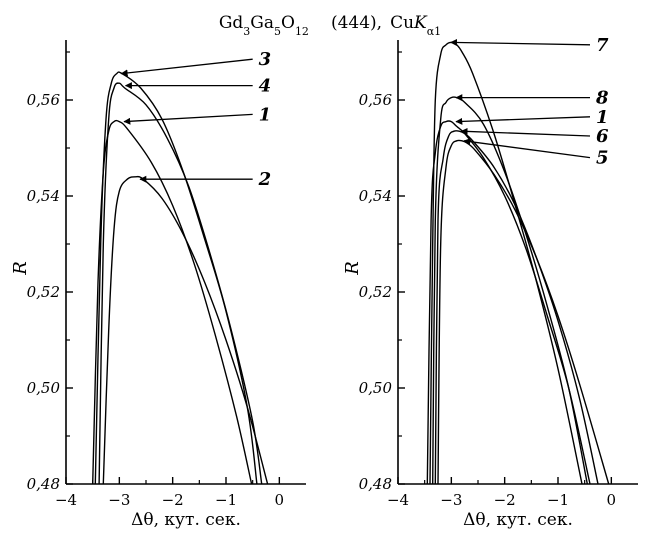 This screenshot has height=533, width=659. I want to click on figure-title: Gd3Ga5O12 (444), CuKα1, so click(330, 25).